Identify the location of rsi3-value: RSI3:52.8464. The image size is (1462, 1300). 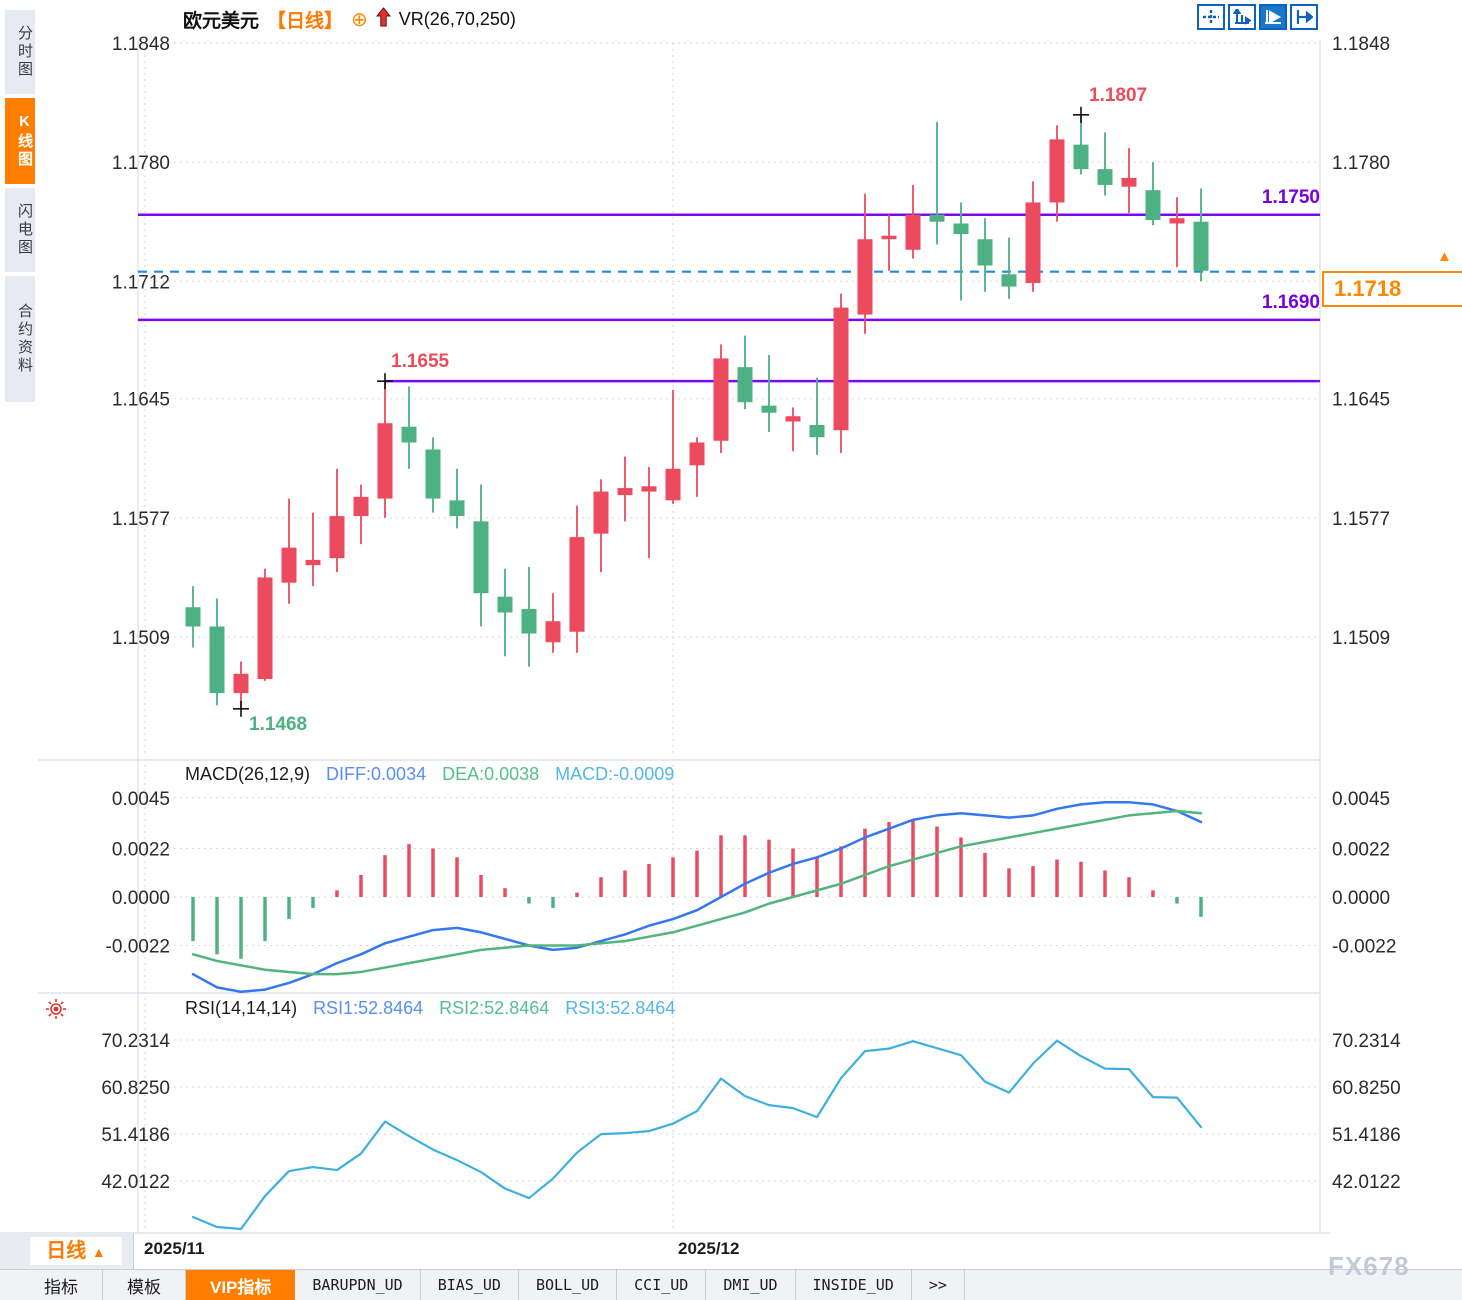
(620, 1008).